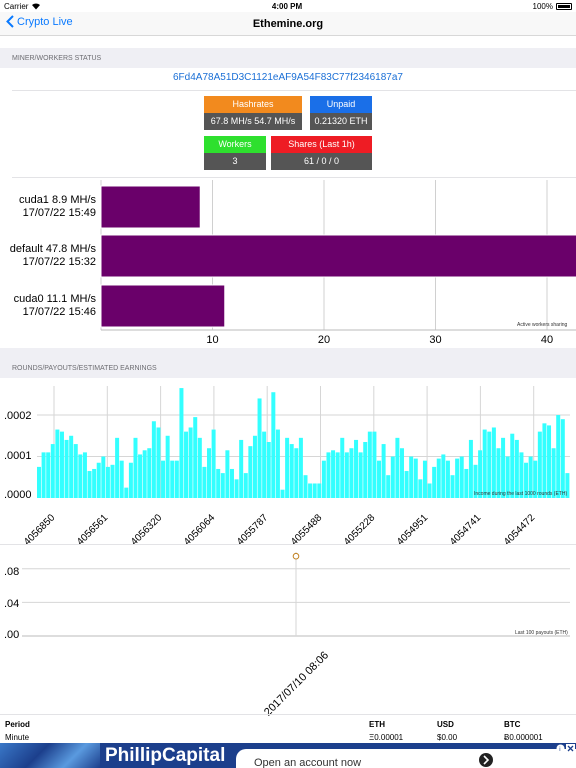 The width and height of the screenshot is (576, 768). I want to click on payouts-chart-note: Last 100 payouts (ETH), so click(541, 633).